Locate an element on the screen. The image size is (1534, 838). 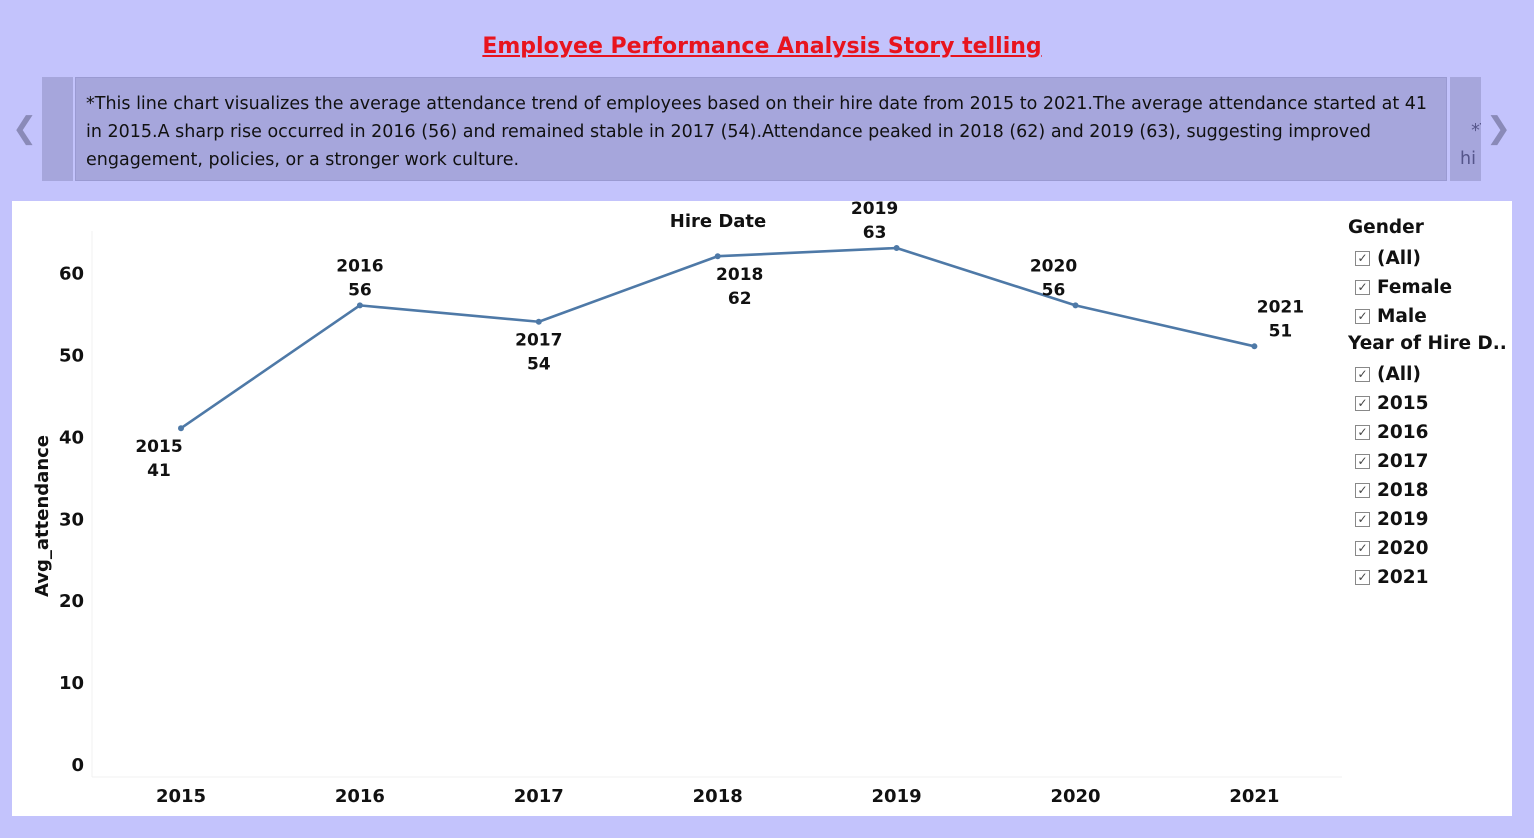
data-label-year: 2017 is located at coordinates (538, 341).